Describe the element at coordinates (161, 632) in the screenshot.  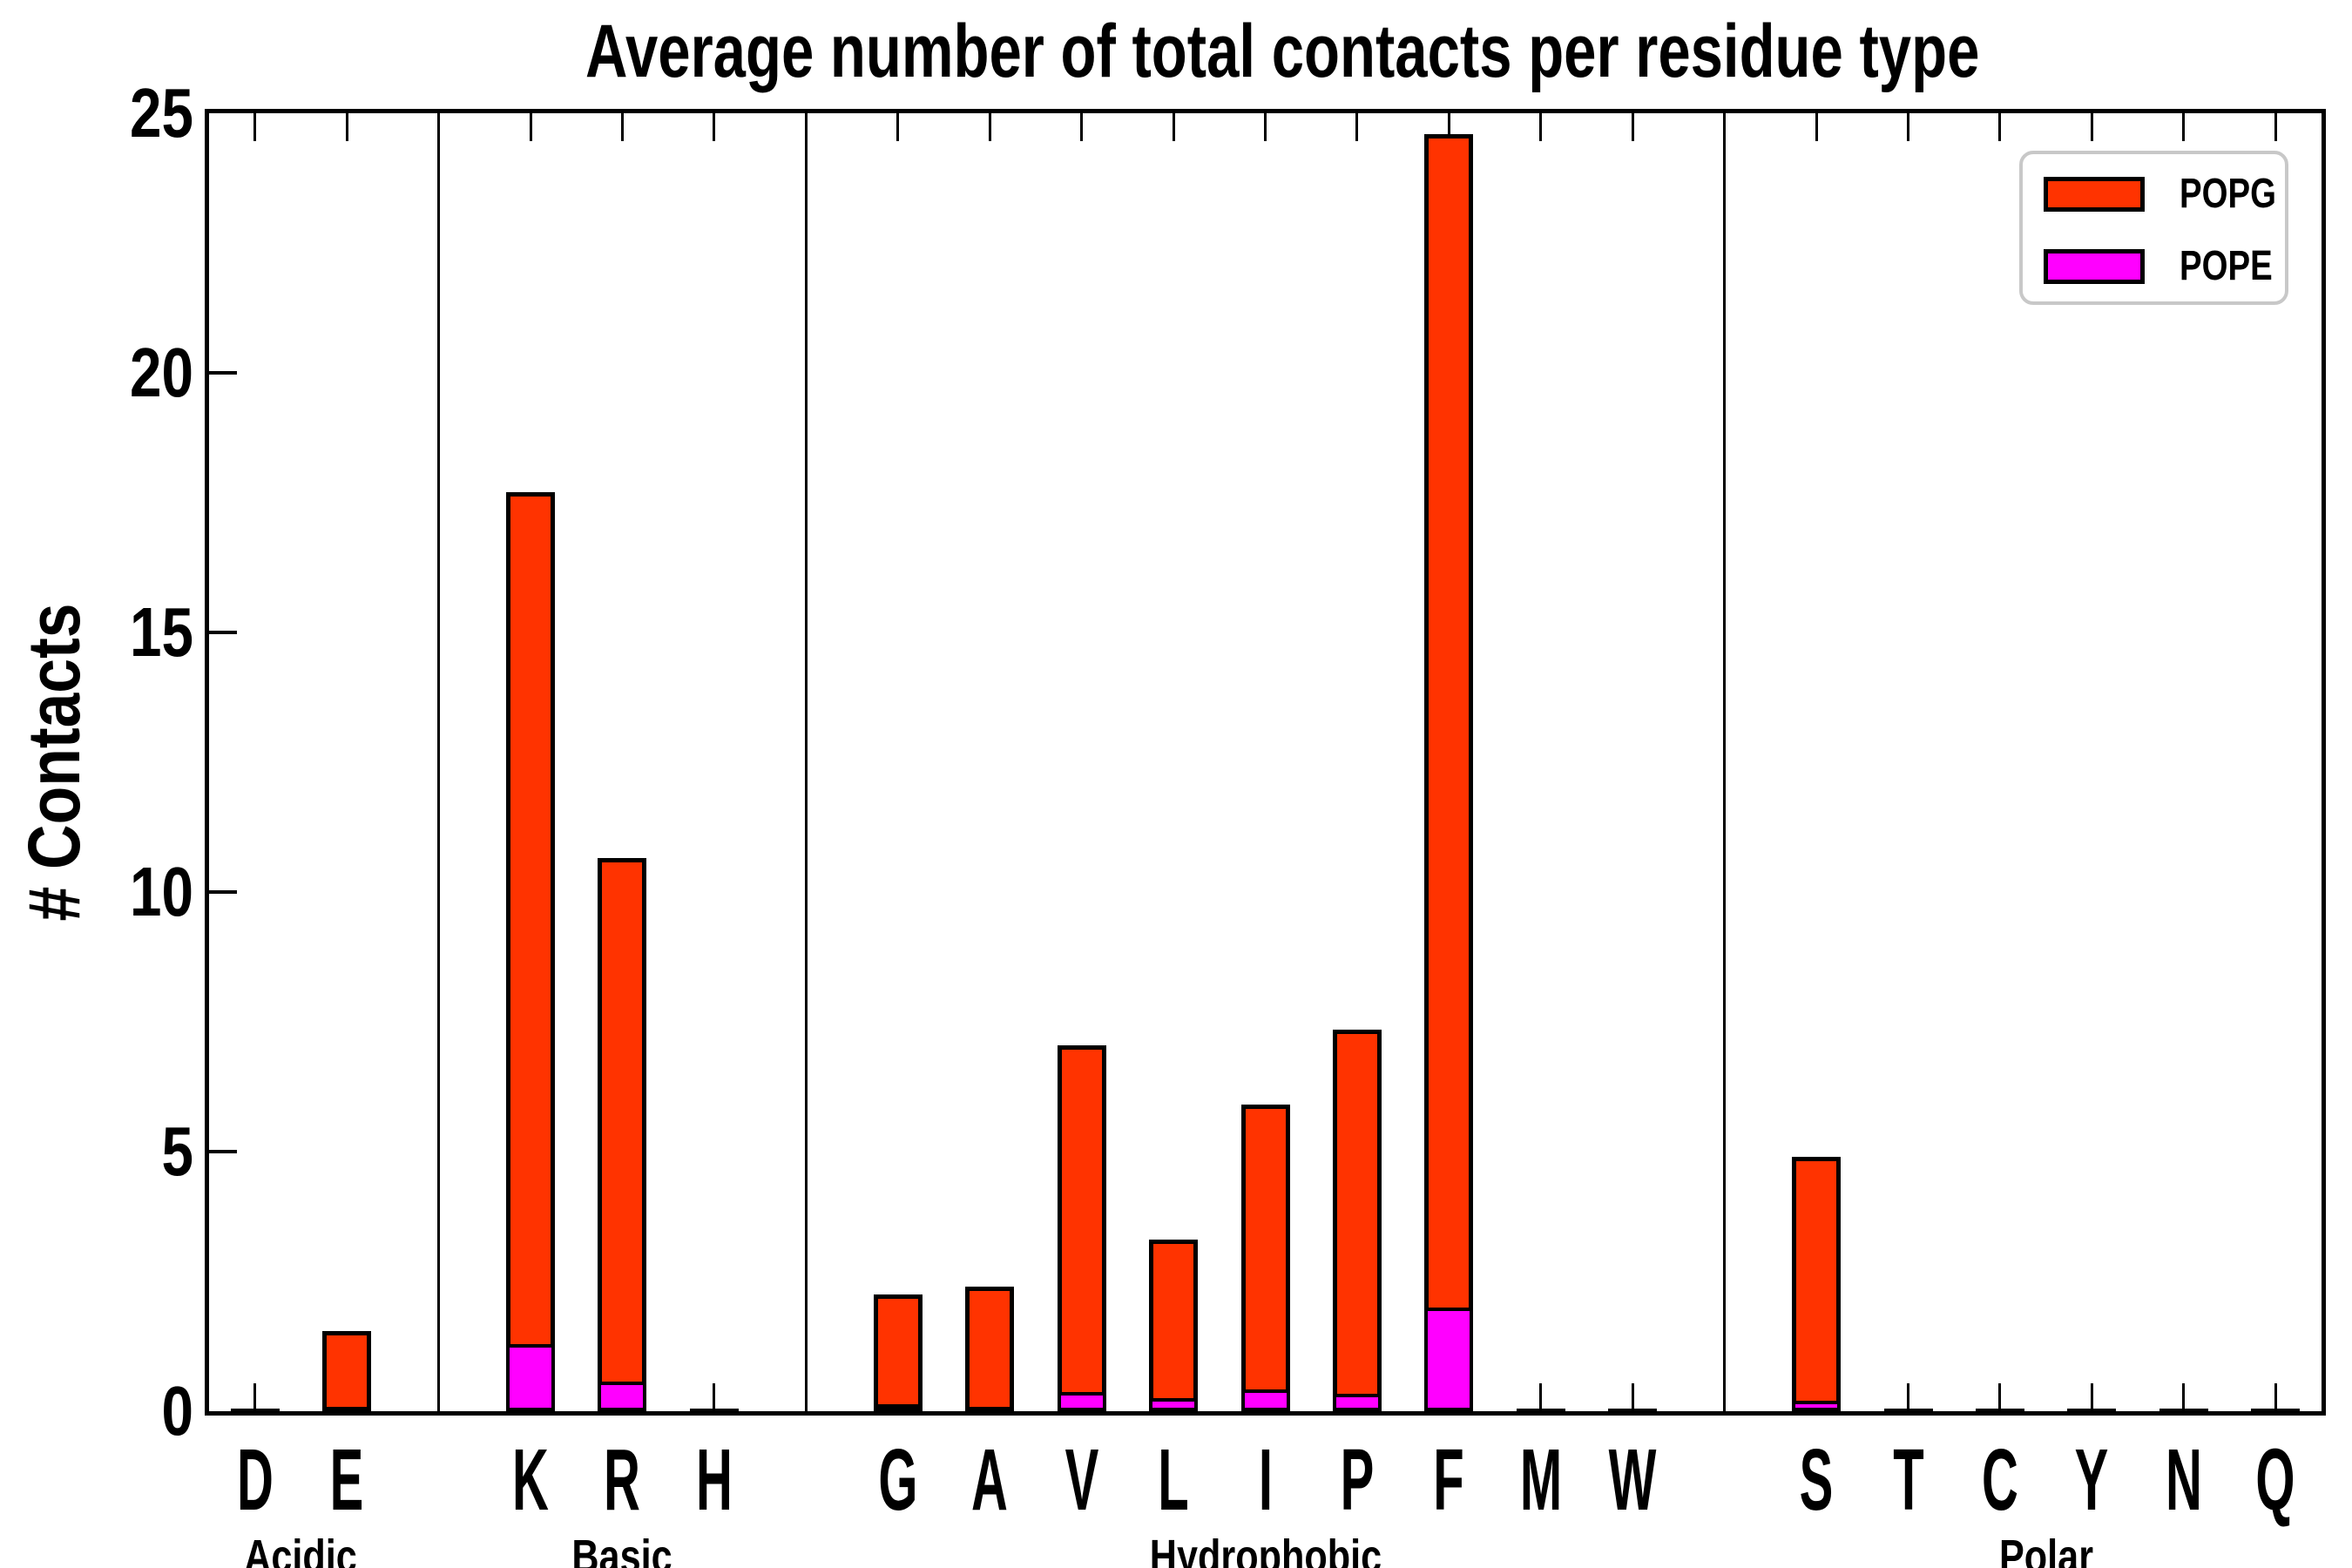
I see `y-tick-label: 15` at that location.